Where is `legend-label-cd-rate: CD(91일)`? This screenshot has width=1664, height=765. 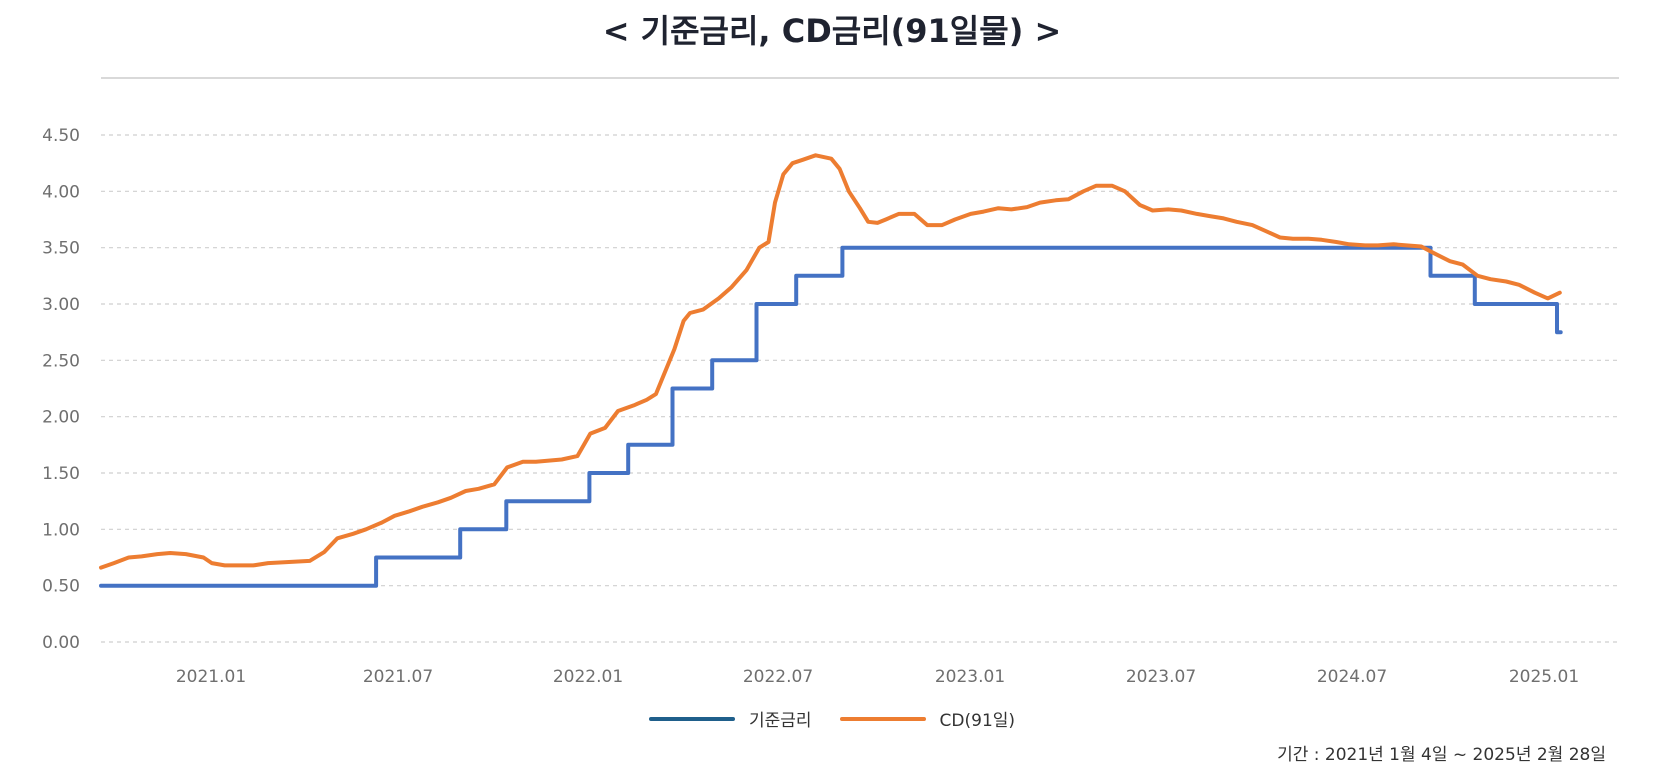 legend-label-cd-rate: CD(91일) is located at coordinates (977, 721).